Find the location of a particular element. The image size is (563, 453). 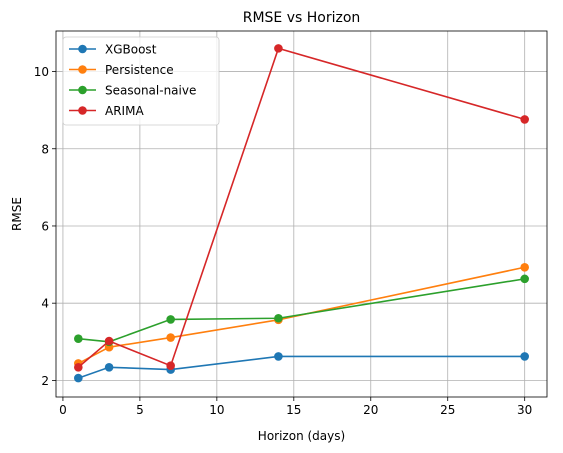

y-tick-label: 2 is located at coordinates (45, 381).